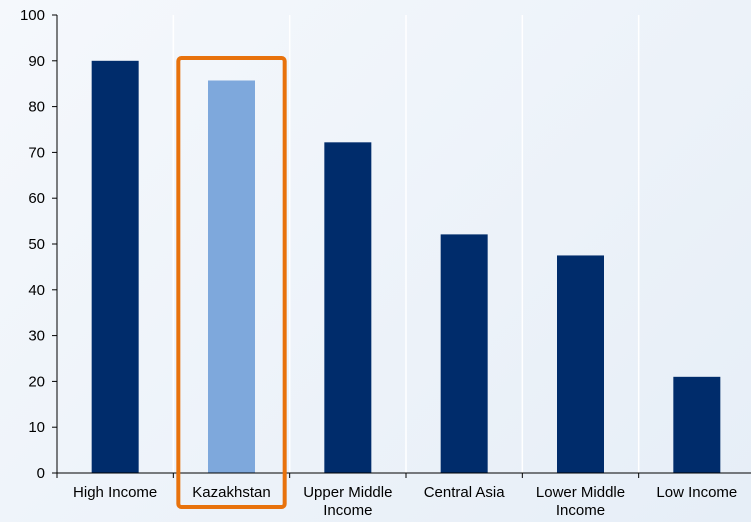 Image resolution: width=751 pixels, height=522 pixels. Describe the element at coordinates (580, 501) in the screenshot. I see `x-category-label: Lower Middle Income` at that location.